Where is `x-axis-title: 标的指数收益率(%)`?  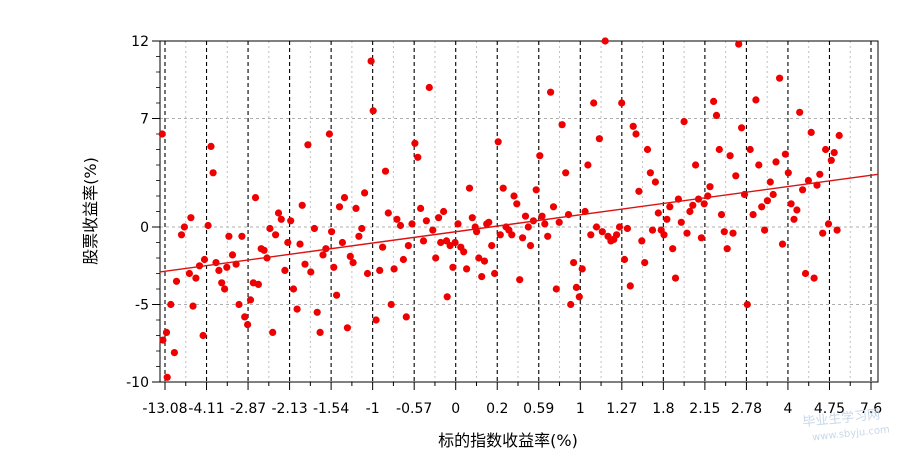 x-axis-title: 标的指数收益率(%) is located at coordinates (508, 440).